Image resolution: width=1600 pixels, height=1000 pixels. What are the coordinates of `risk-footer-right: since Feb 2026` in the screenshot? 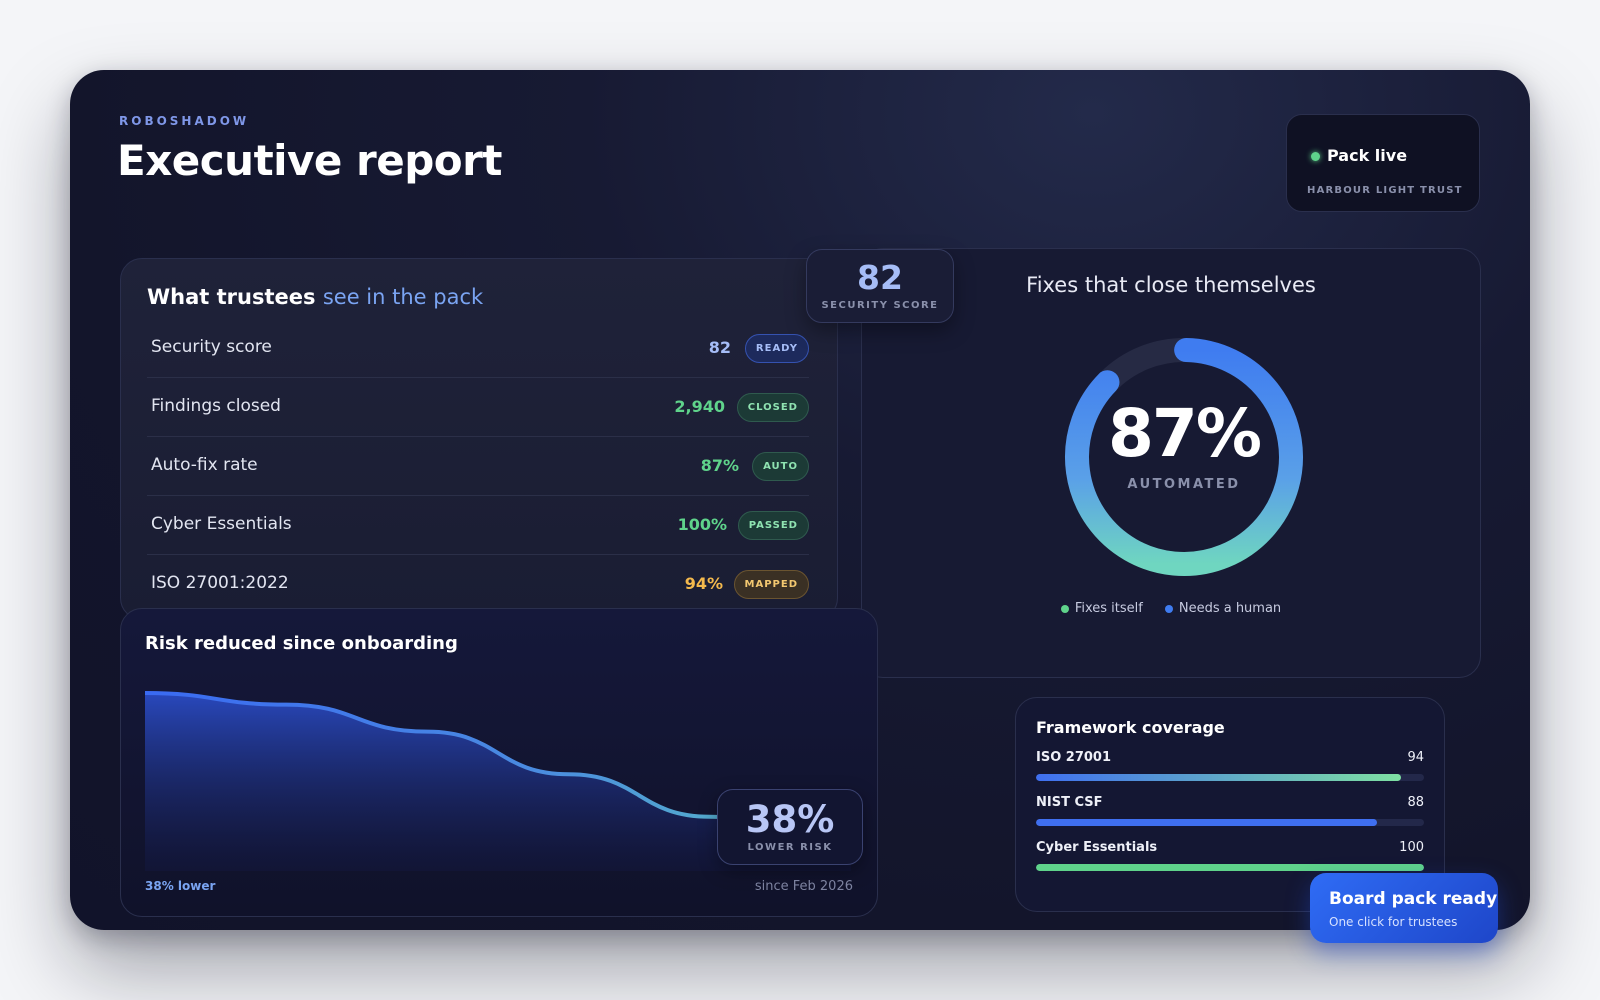 It's located at (803, 886).